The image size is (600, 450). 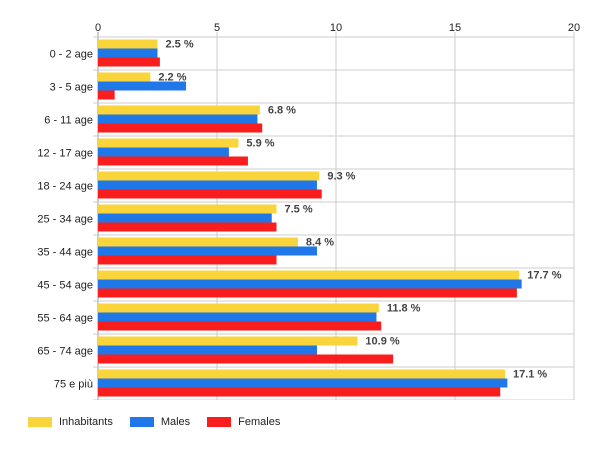 I want to click on x-tick-label: 20, so click(x=574, y=28).